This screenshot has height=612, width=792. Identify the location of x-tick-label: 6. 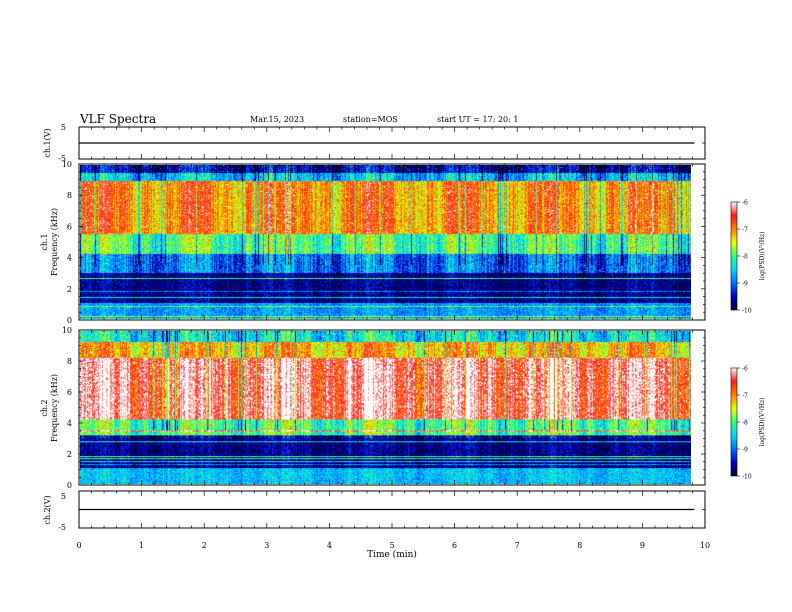
(454, 545).